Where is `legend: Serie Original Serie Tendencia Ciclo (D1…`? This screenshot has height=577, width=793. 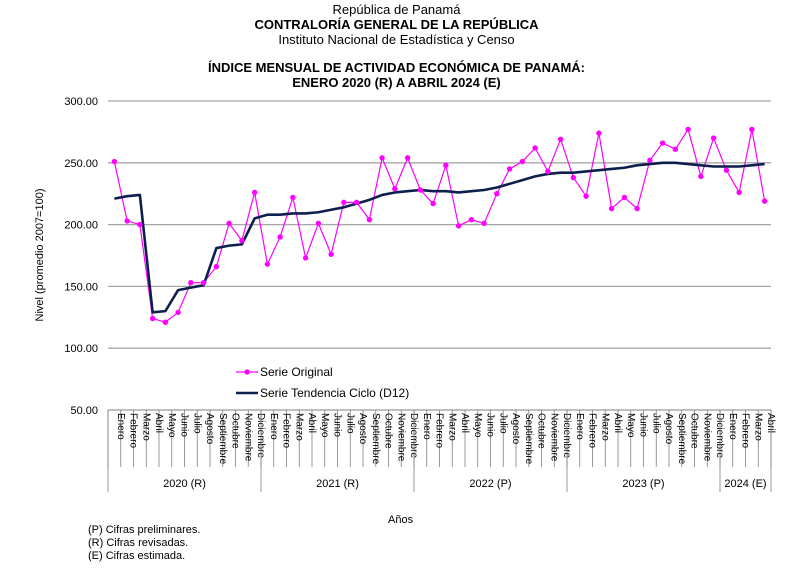
legend: Serie Original Serie Tendencia Ciclo (D1… is located at coordinates (322, 382).